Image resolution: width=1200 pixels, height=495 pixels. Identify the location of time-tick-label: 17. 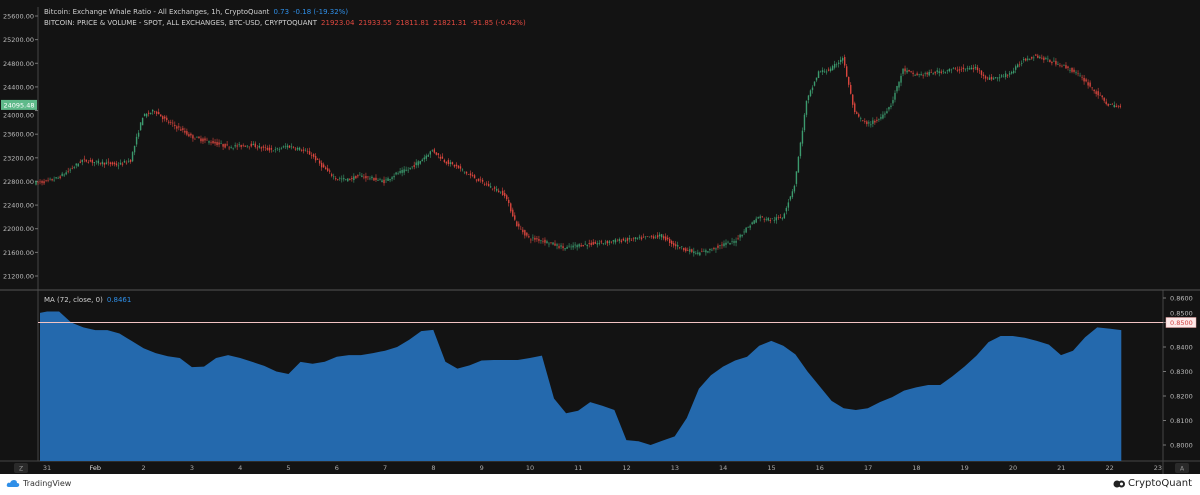
(868, 468).